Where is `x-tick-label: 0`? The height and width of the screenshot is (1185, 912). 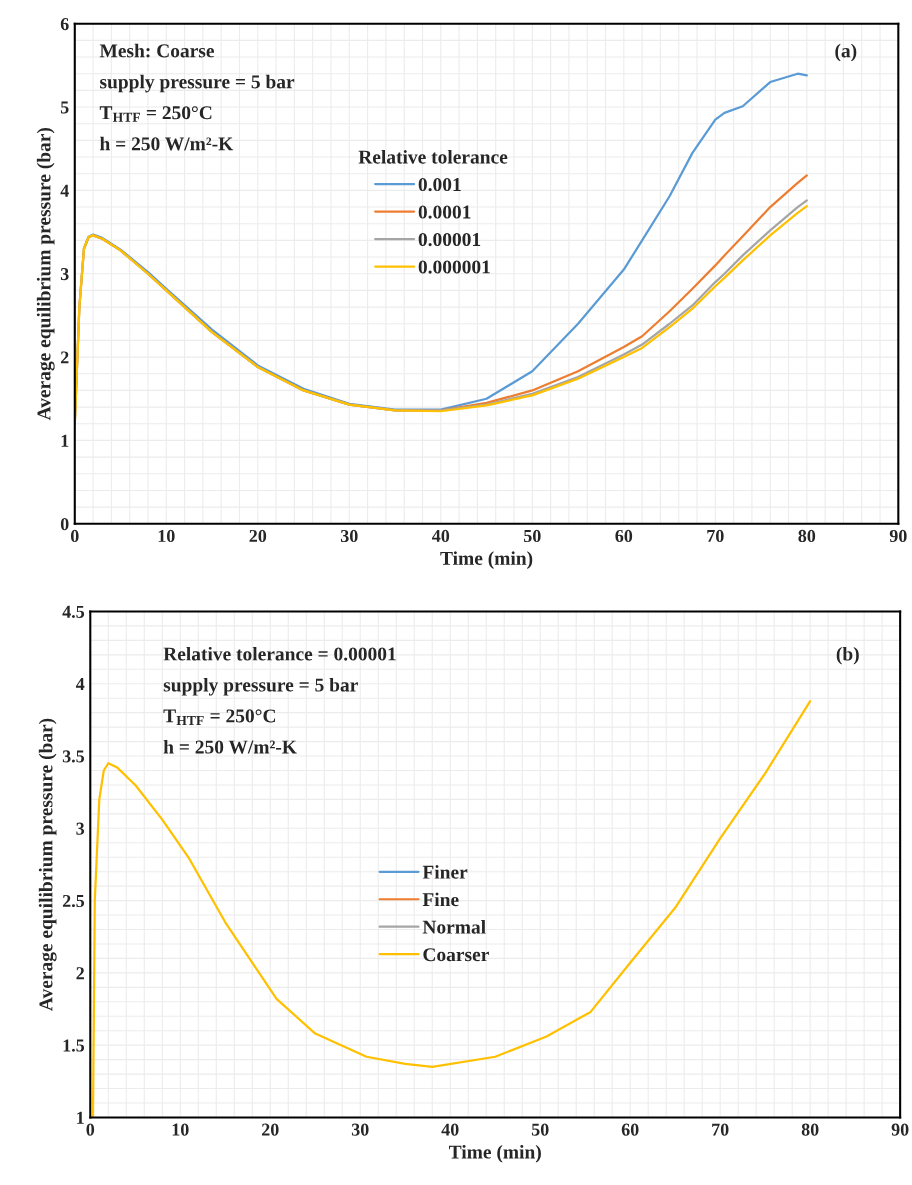 x-tick-label: 0 is located at coordinates (90, 1129).